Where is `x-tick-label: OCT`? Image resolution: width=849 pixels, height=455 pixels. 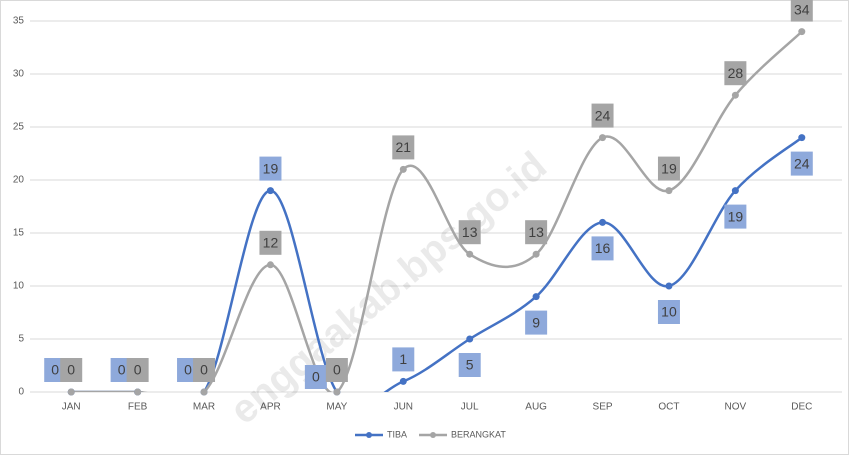 x-tick-label: OCT is located at coordinates (668, 407).